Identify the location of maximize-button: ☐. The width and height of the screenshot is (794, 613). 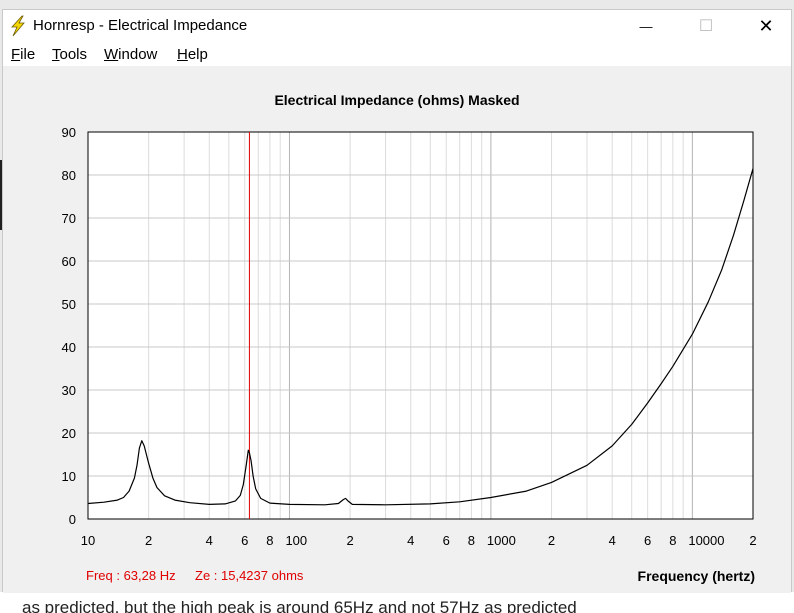
(706, 26).